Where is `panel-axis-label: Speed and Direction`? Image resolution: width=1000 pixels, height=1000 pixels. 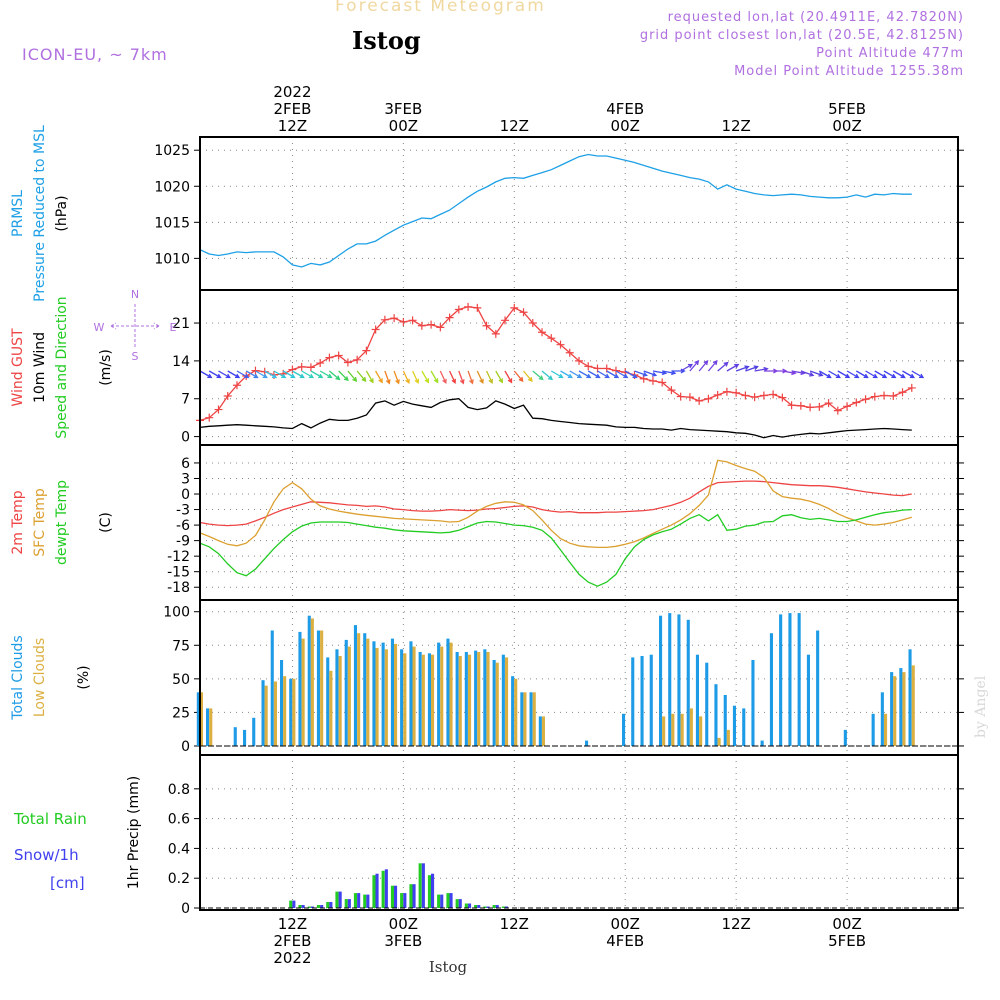
panel-axis-label: Speed and Direction is located at coordinates (62, 367).